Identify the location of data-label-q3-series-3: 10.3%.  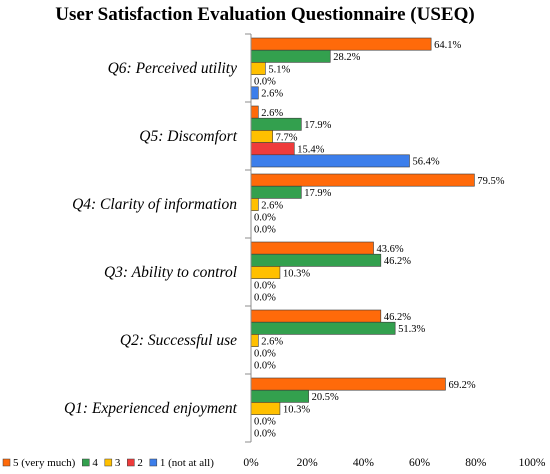
(296, 273).